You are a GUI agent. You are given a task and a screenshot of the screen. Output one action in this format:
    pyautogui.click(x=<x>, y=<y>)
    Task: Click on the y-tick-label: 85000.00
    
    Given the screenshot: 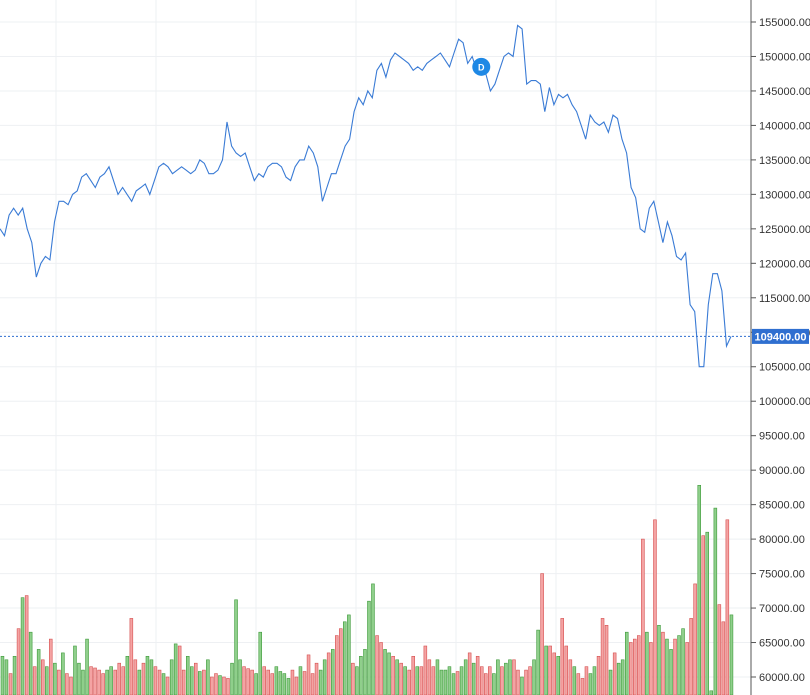 What is the action you would take?
    pyautogui.click(x=782, y=506)
    